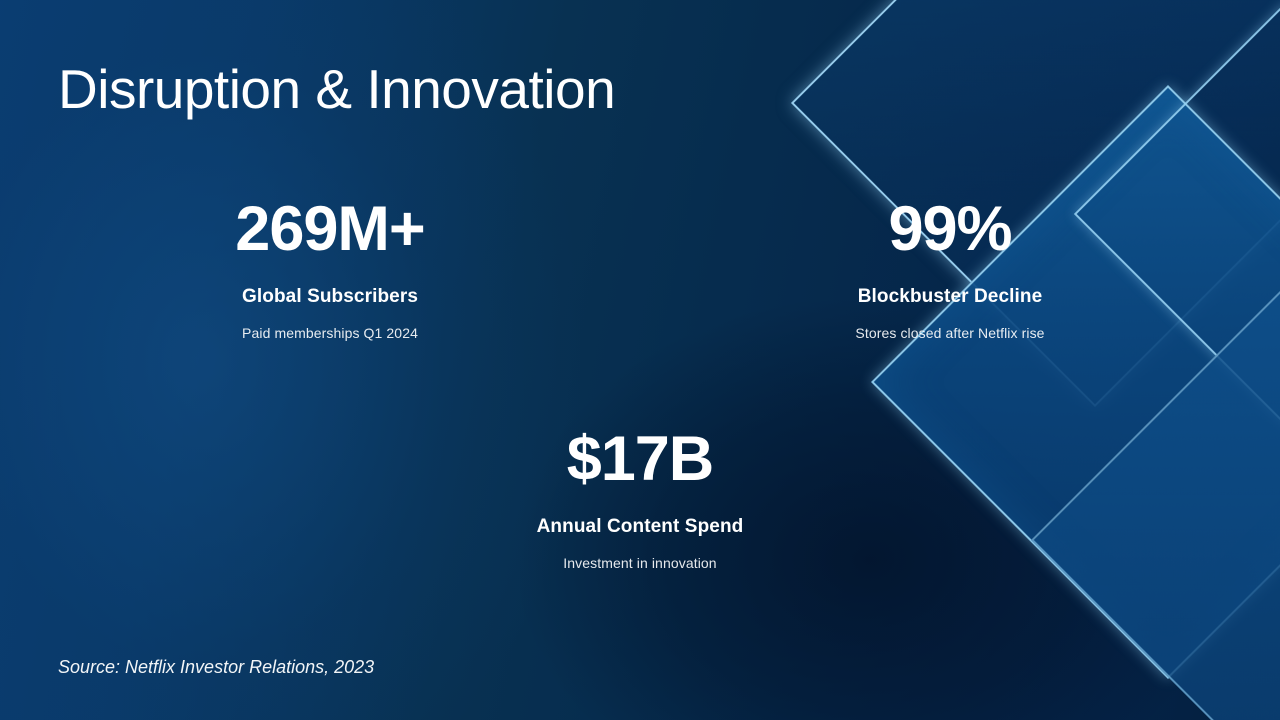 The height and width of the screenshot is (720, 1280). Describe the element at coordinates (950, 333) in the screenshot. I see `stat-sublabel: Stores closed after Netflix rise` at that location.